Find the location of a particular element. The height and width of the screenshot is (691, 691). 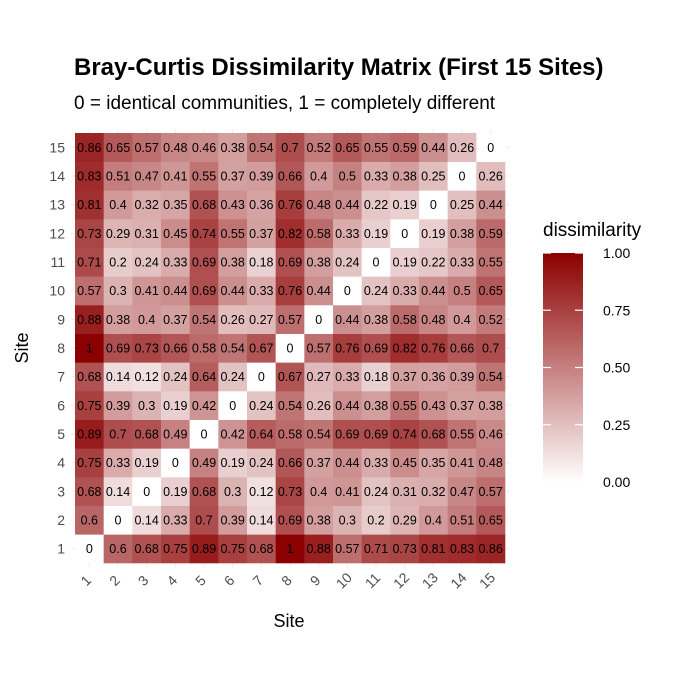

cell-value-label: 0.71 is located at coordinates (89, 263).